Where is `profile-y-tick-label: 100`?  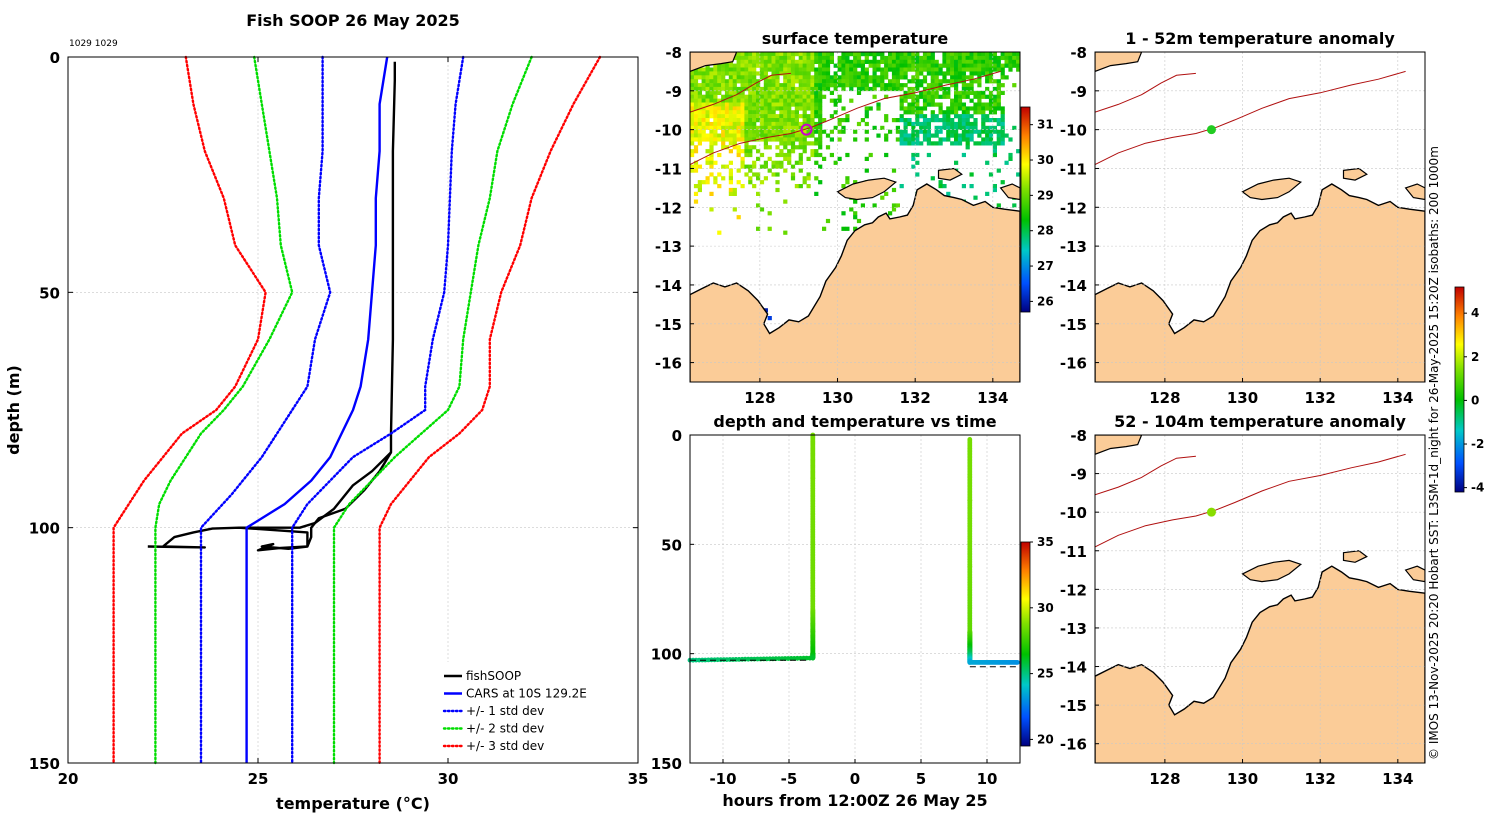
profile-y-tick-label: 100 is located at coordinates (44, 529).